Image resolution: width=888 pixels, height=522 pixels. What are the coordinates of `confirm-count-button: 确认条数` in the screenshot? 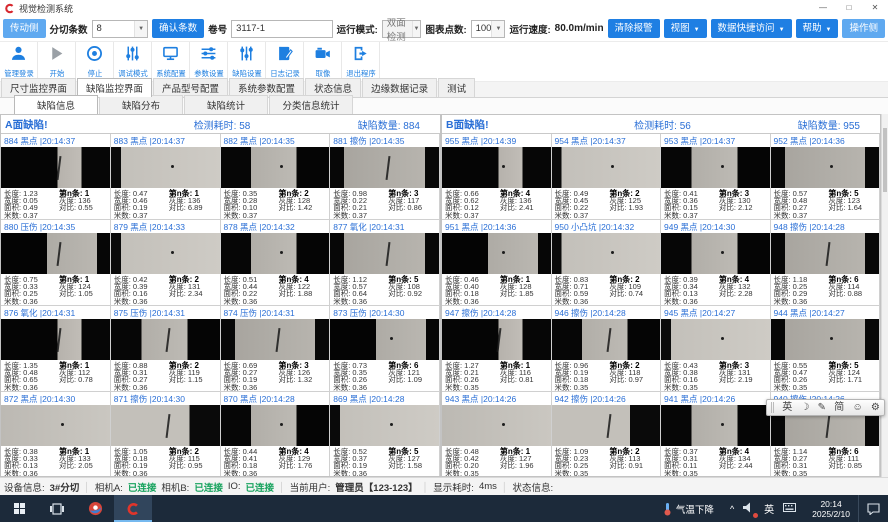 It's located at (178, 28).